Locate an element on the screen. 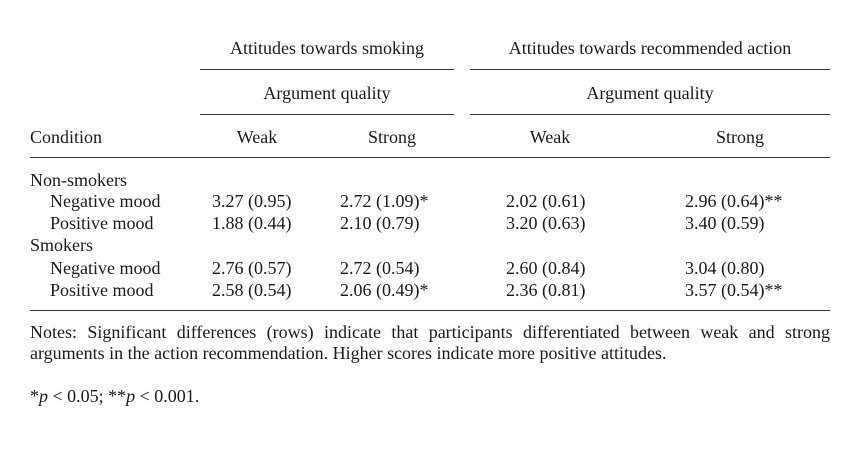  footnote-p-2: p is located at coordinates (131, 396).